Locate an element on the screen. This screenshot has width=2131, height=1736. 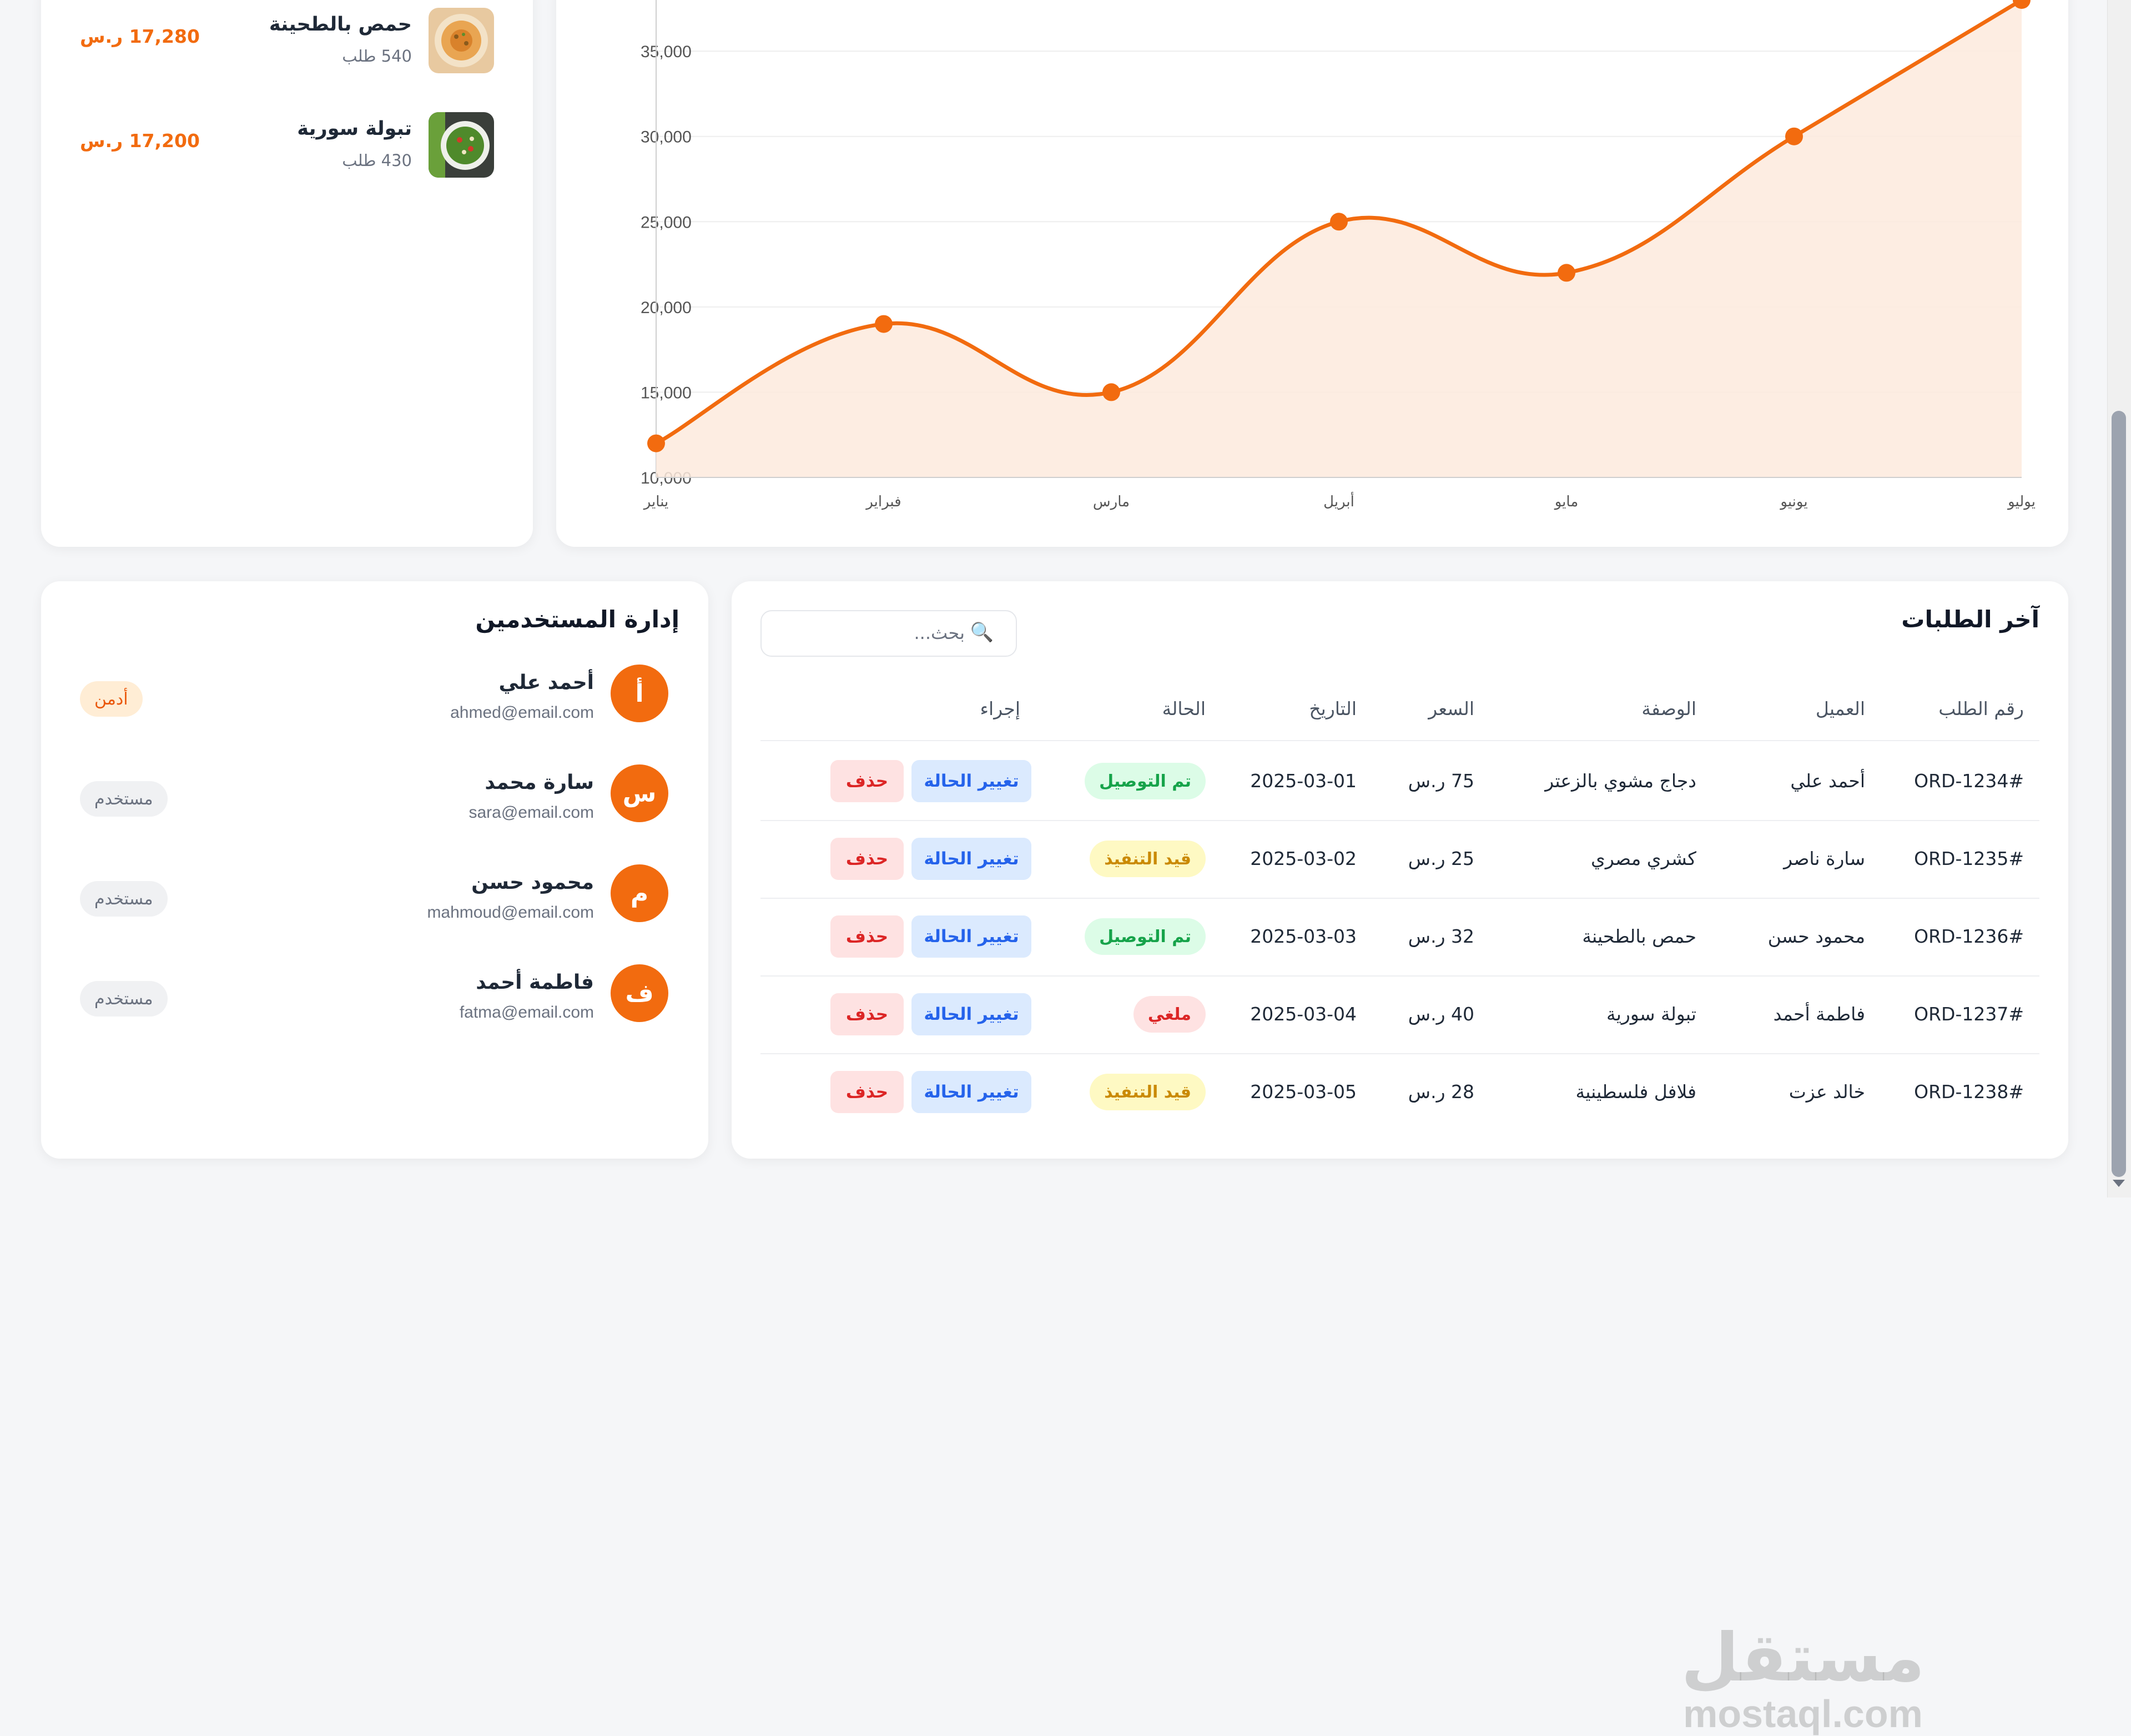
search-box: 🔍 is located at coordinates (888, 633).